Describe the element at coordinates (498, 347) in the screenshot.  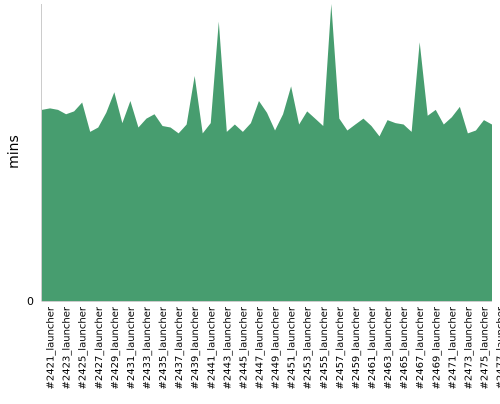
I see `x-tick-label: #2477_launcher` at that location.